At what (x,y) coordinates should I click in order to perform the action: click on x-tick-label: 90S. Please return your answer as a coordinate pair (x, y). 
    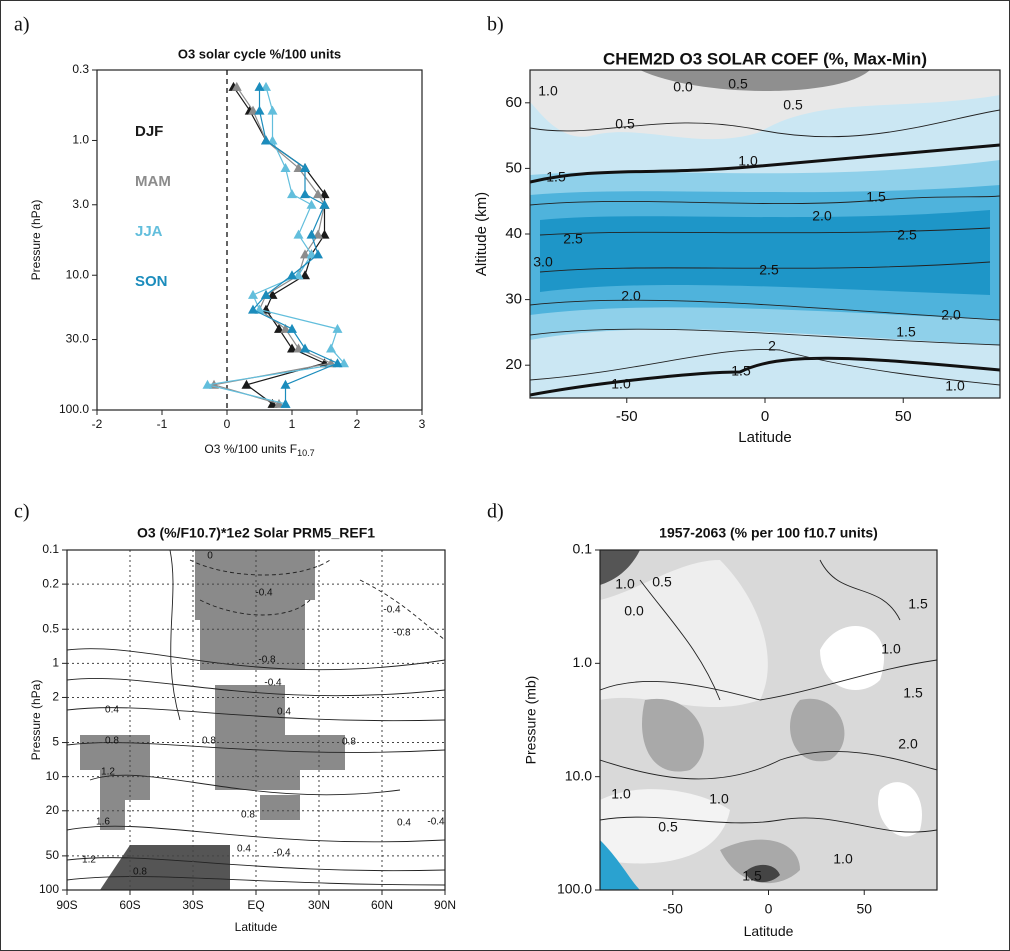
    Looking at the image, I should click on (66, 905).